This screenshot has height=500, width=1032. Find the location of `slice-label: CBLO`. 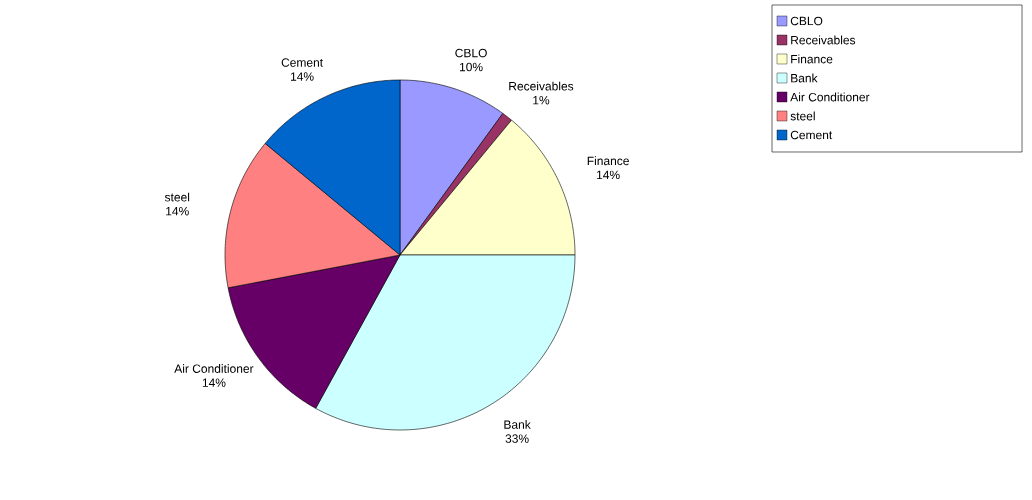

slice-label: CBLO is located at coordinates (471, 53).